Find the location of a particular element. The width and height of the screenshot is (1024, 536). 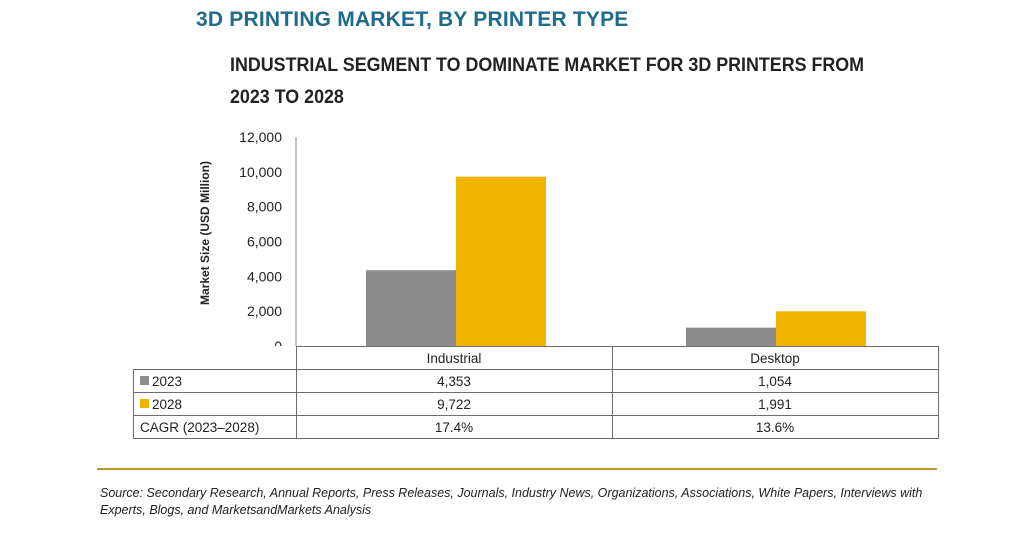

bar-2028-desktop is located at coordinates (821, 328).